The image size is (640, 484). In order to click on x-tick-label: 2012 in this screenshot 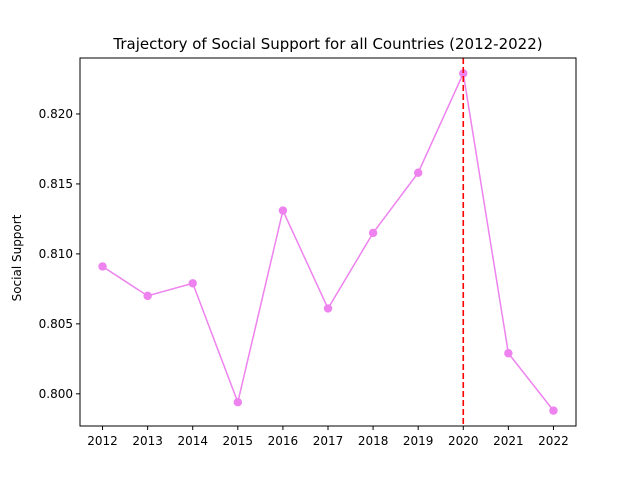, I will do `click(102, 441)`.